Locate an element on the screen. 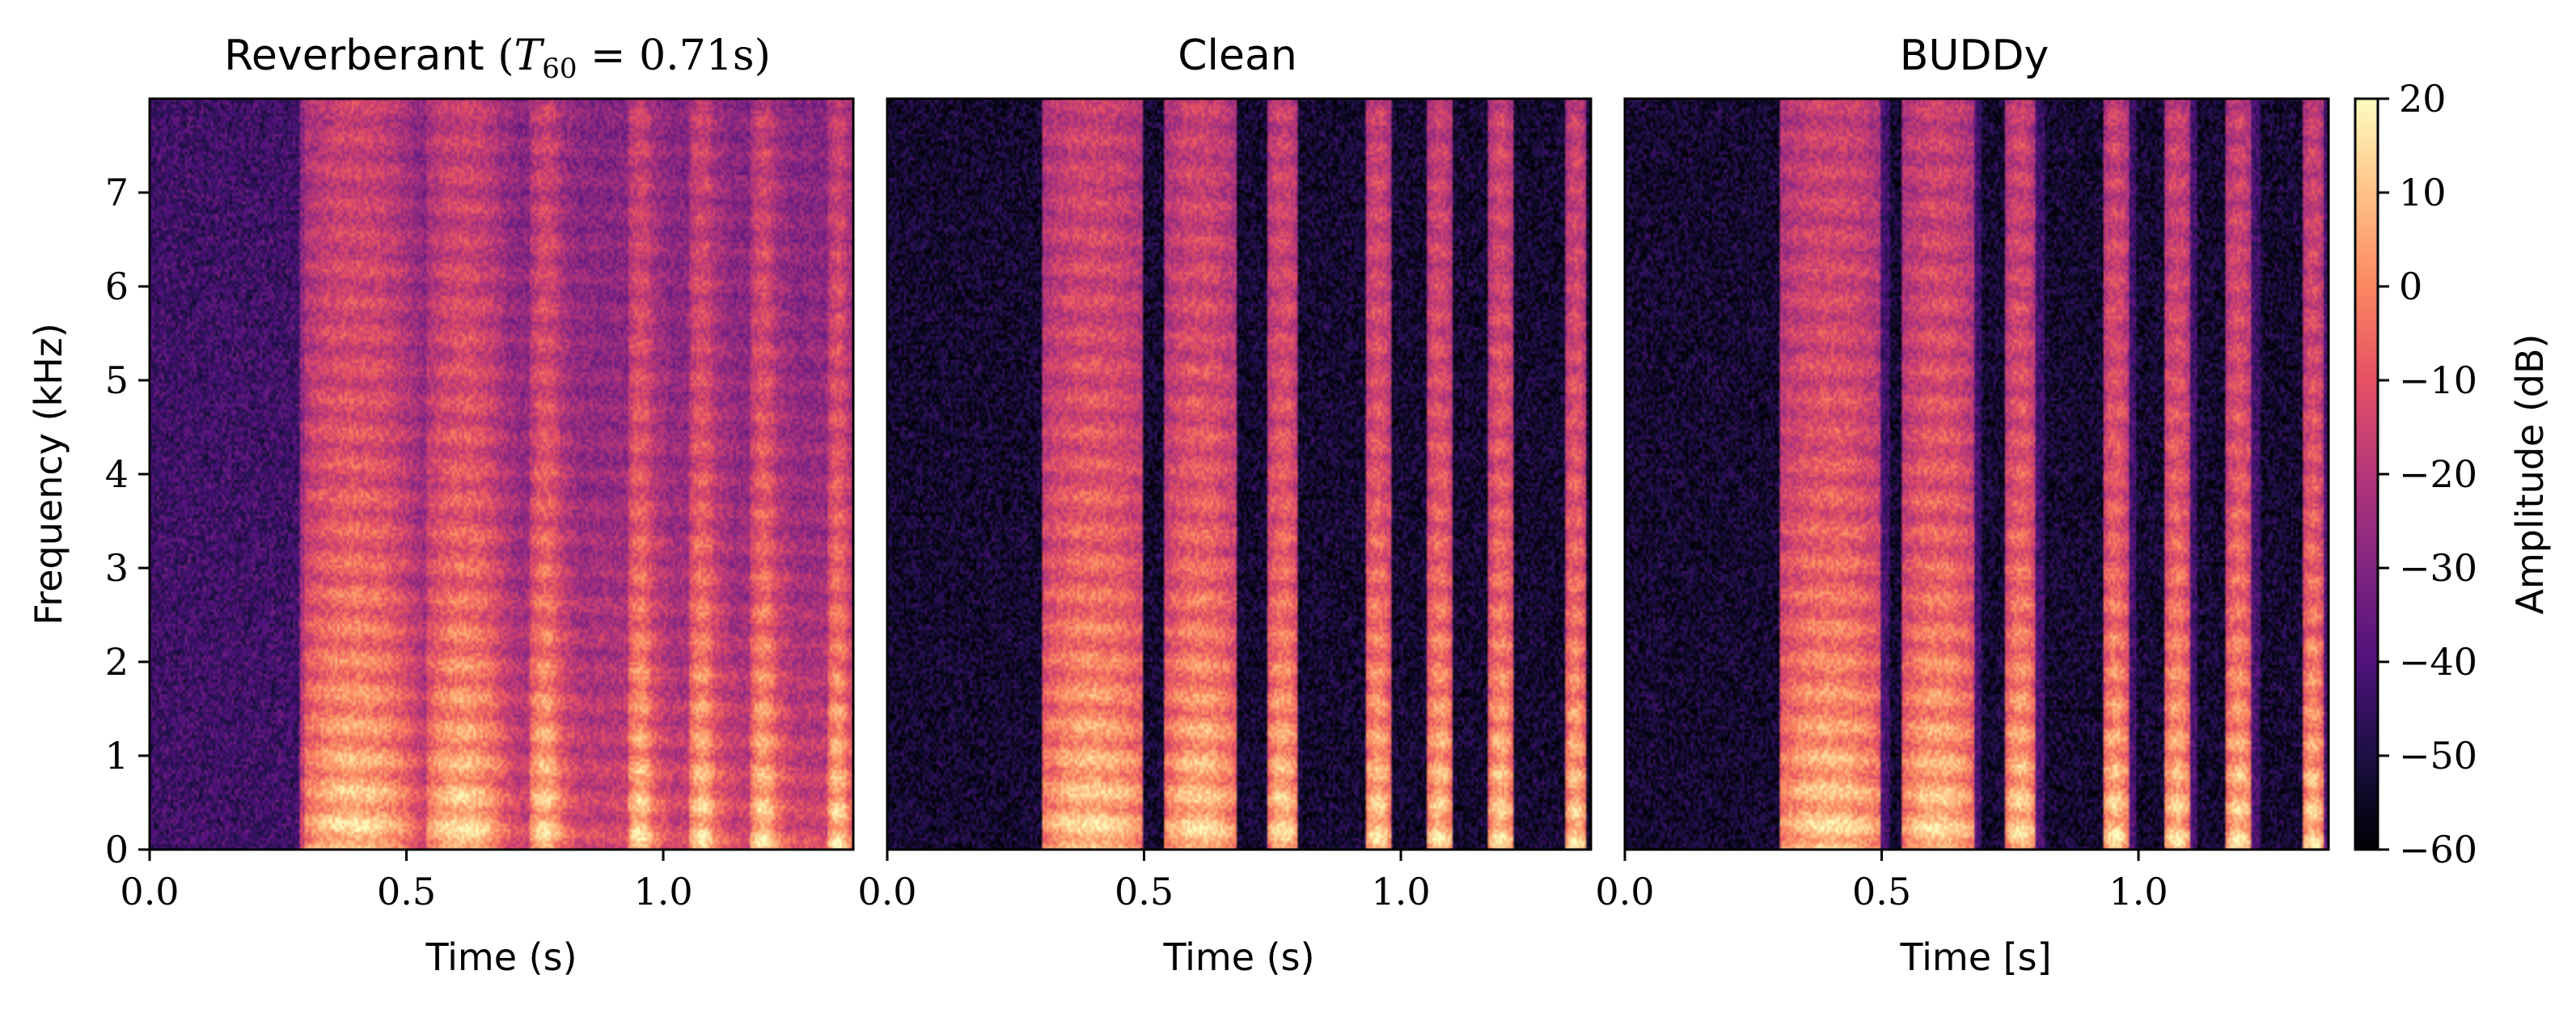  panel-title-reverberant: Reverberant (T60 = 0.71s) is located at coordinates (498, 59).